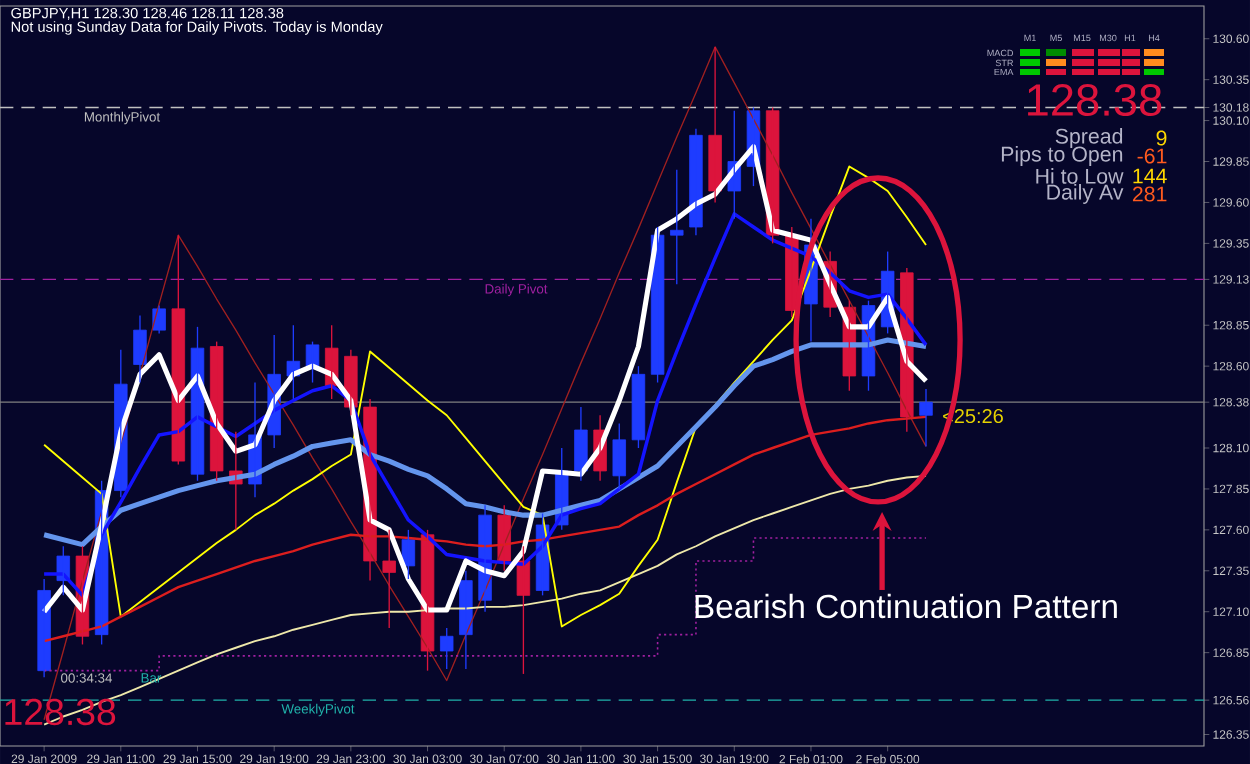  What do you see at coordinates (1161, 138) in the screenshot?
I see `text: 9` at bounding box center [1161, 138].